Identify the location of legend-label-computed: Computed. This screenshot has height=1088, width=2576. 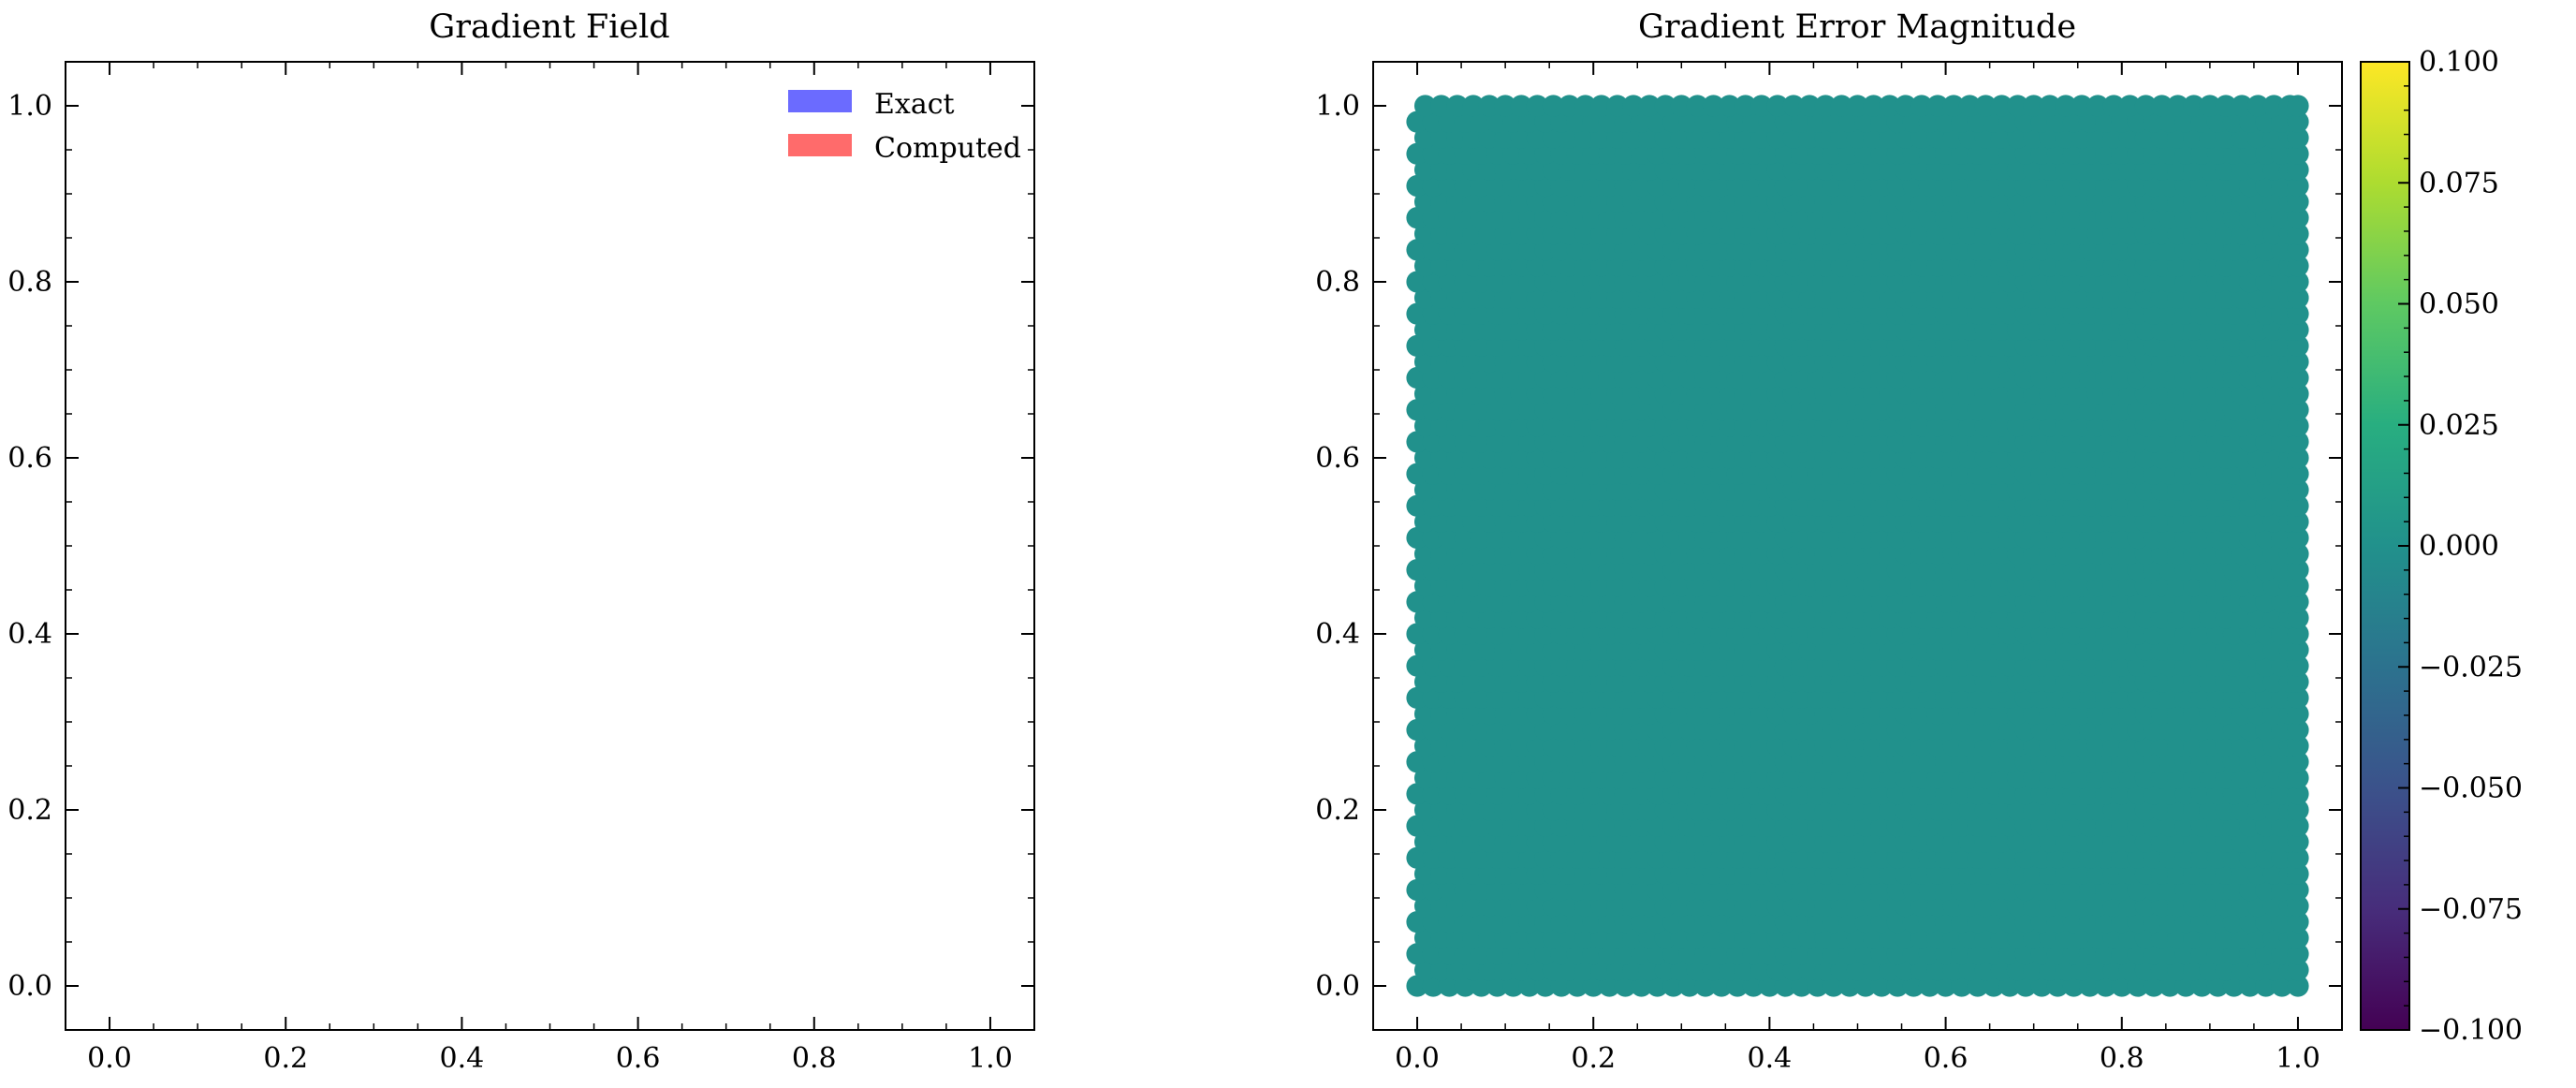
(947, 148).